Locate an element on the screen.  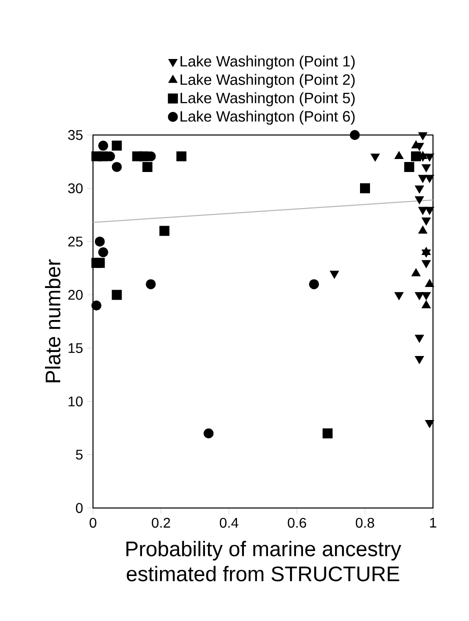
legend-label: Lake Washington (Point 2) is located at coordinates (267, 81).